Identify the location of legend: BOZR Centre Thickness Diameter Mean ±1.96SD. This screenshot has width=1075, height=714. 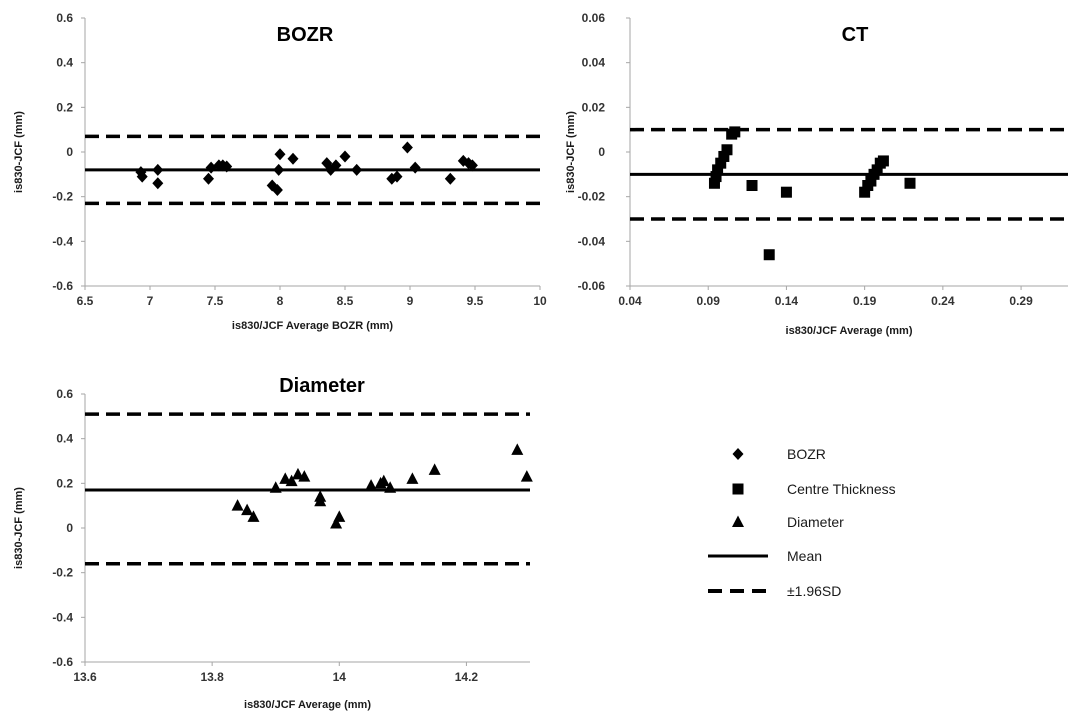
(802, 522).